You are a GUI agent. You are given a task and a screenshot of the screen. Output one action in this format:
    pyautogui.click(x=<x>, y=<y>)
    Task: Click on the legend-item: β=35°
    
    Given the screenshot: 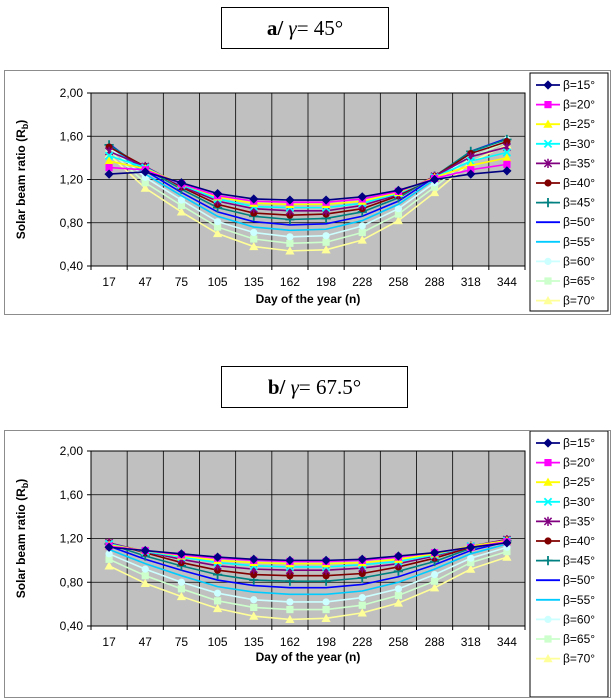 What is the action you would take?
    pyautogui.click(x=565, y=163)
    